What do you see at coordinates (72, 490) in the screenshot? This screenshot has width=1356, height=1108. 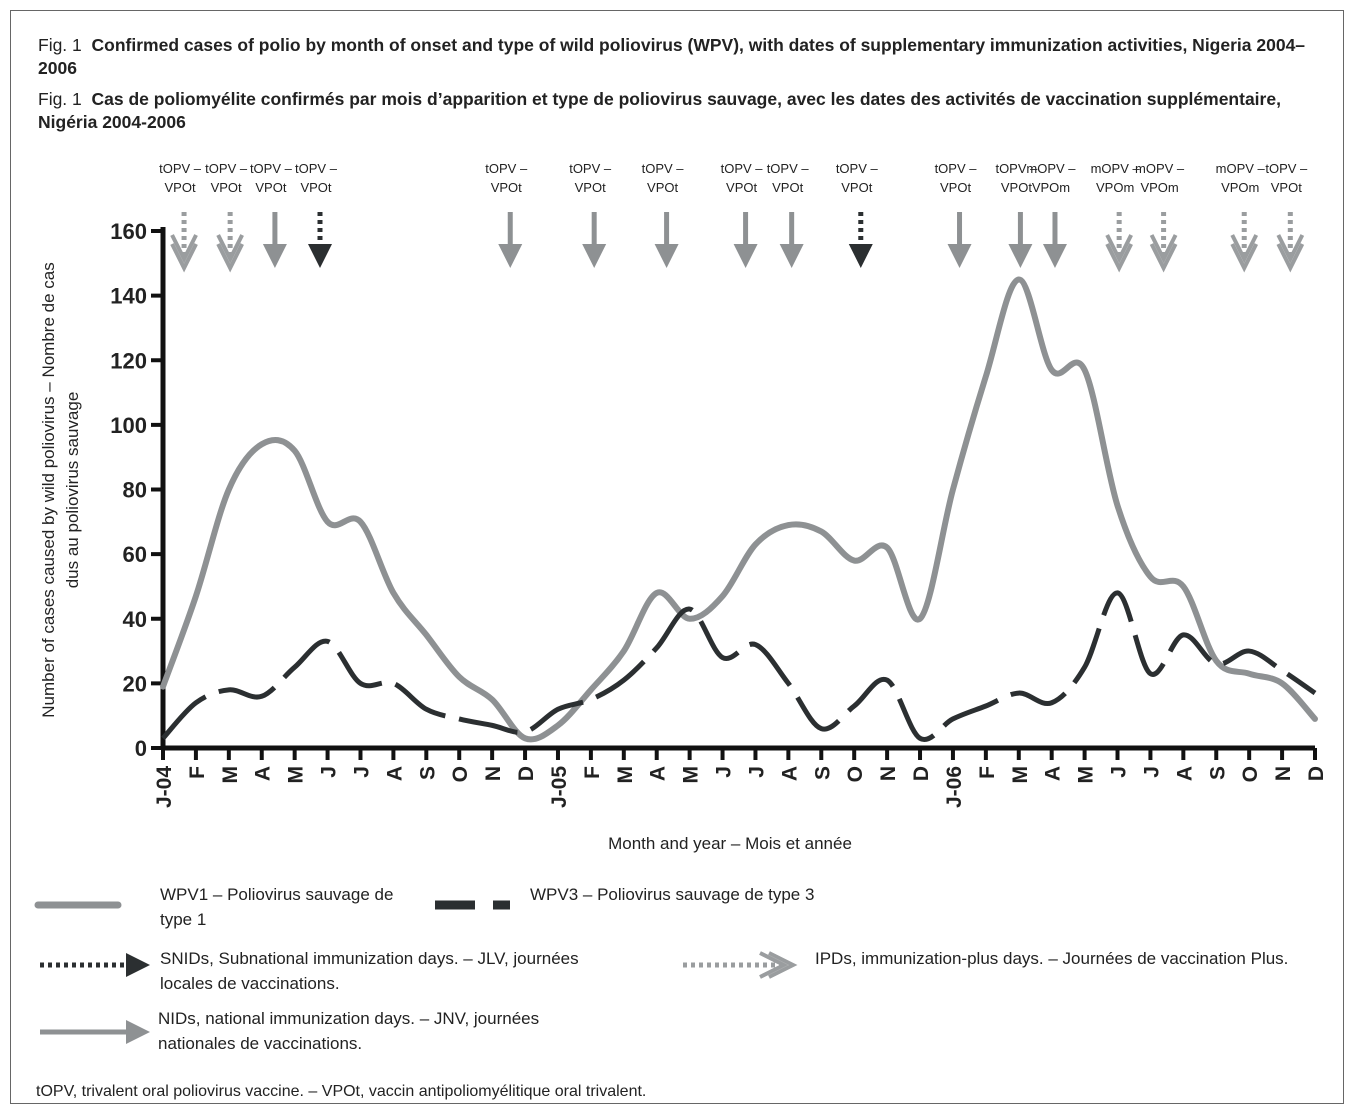 I see `y-axis-label: dus au poliovirus sauvage` at bounding box center [72, 490].